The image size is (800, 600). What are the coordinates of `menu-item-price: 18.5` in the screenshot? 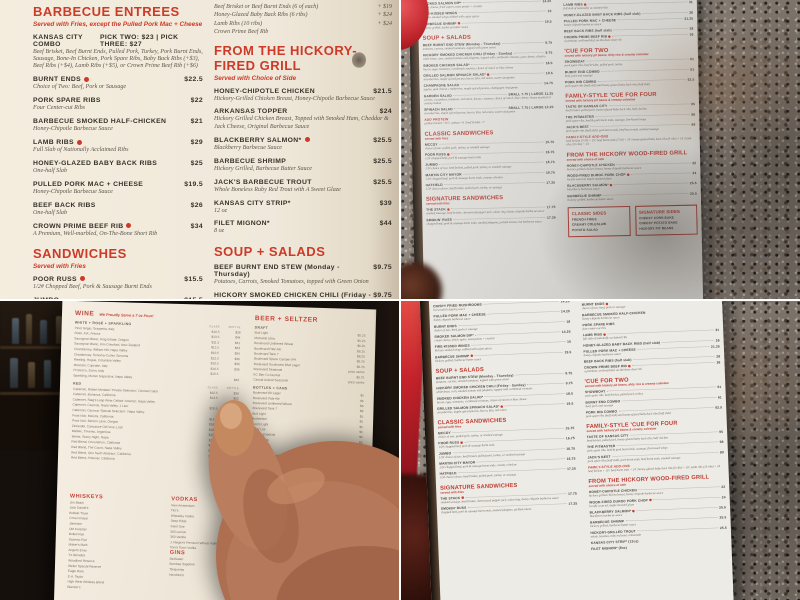 It's located at (570, 393).